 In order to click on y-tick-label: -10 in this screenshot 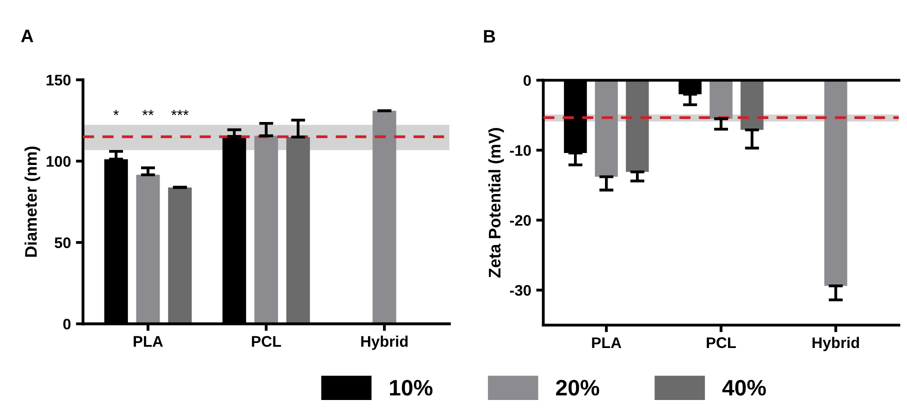, I will do `click(520, 150)`.